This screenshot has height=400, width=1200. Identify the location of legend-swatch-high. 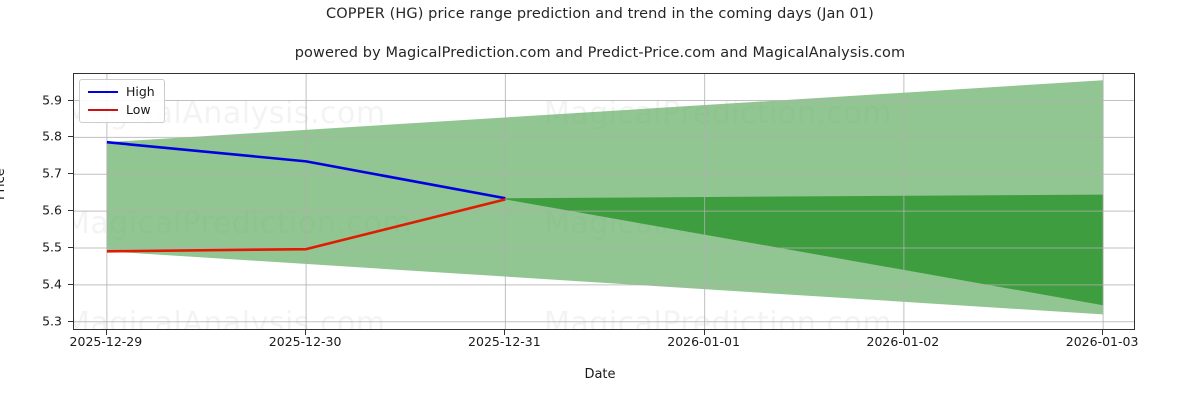
(103, 92).